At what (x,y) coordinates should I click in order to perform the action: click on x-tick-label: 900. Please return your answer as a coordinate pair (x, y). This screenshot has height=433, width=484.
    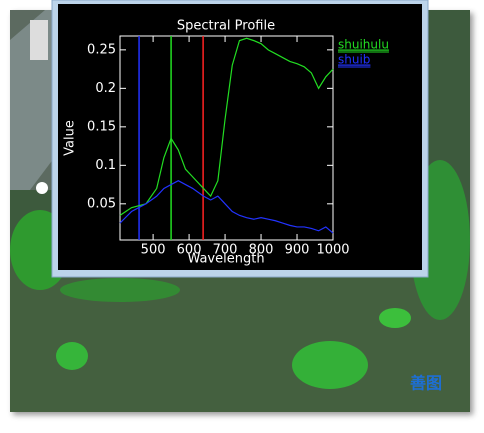
    Looking at the image, I should click on (297, 250).